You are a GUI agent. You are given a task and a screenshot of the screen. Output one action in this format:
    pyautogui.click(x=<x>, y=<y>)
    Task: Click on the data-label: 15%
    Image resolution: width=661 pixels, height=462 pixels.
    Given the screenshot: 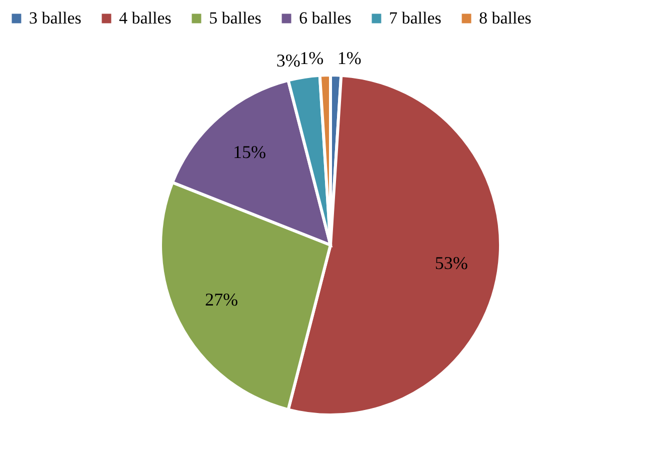 What is the action you would take?
    pyautogui.click(x=249, y=152)
    